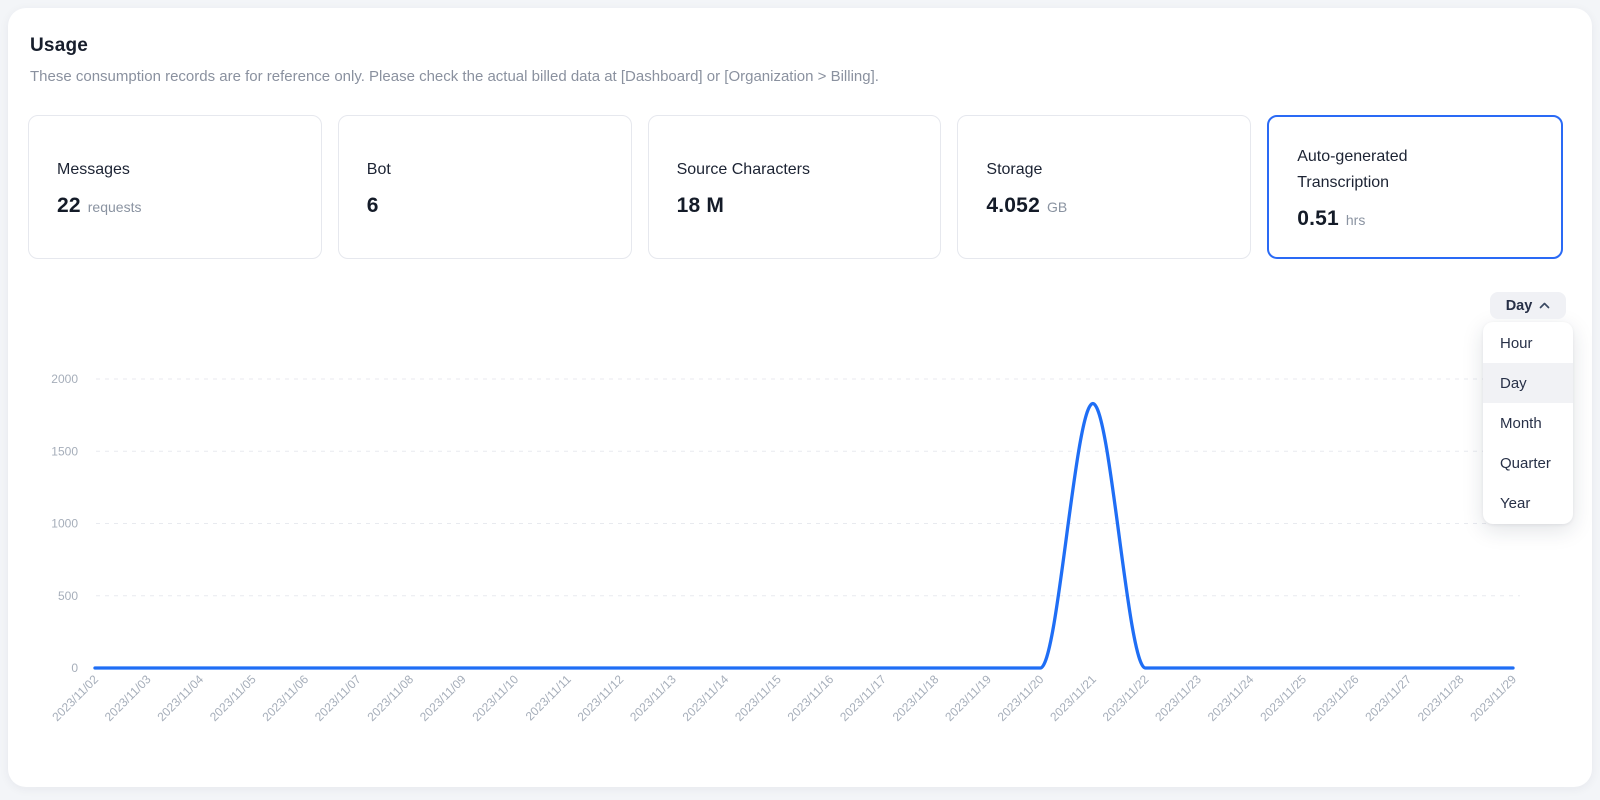  What do you see at coordinates (177, 206) in the screenshot?
I see `stat-card-valrow: 22 requests` at bounding box center [177, 206].